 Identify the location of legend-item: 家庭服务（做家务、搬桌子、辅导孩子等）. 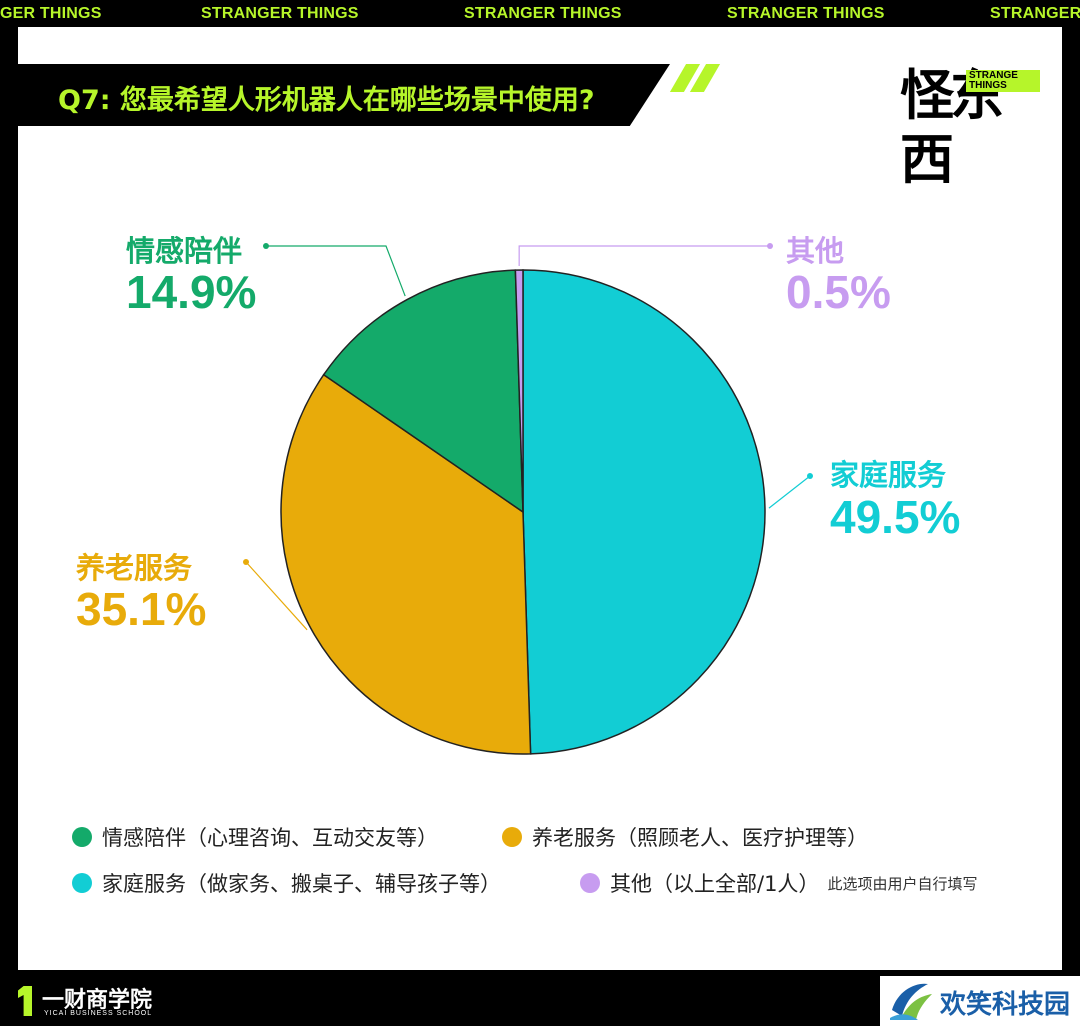
(286, 883).